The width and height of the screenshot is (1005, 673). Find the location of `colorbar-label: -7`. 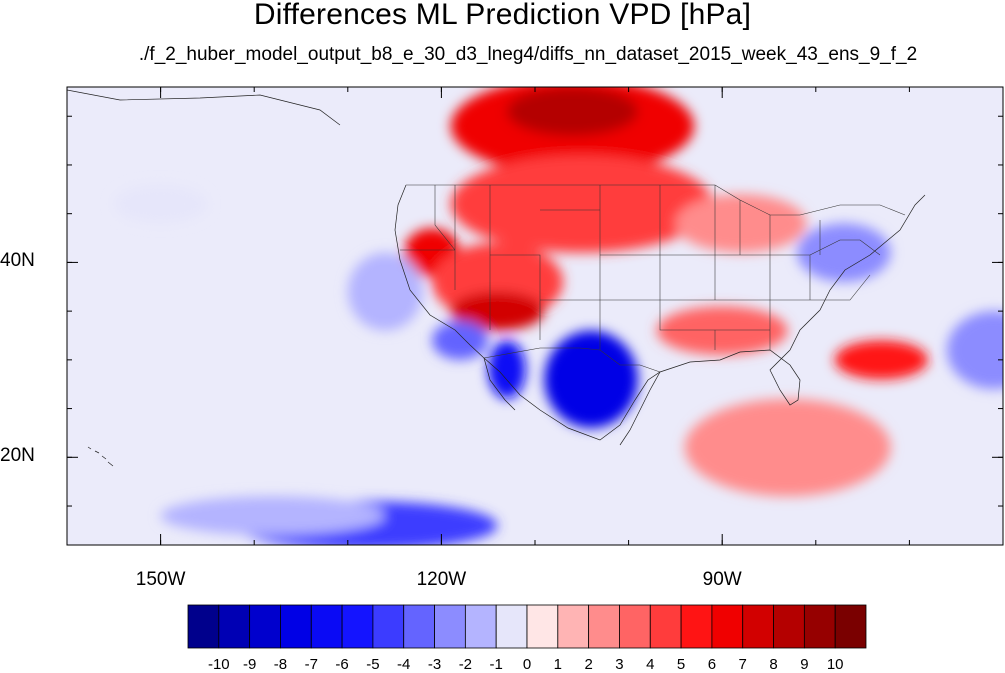

colorbar-label: -7 is located at coordinates (311, 664).